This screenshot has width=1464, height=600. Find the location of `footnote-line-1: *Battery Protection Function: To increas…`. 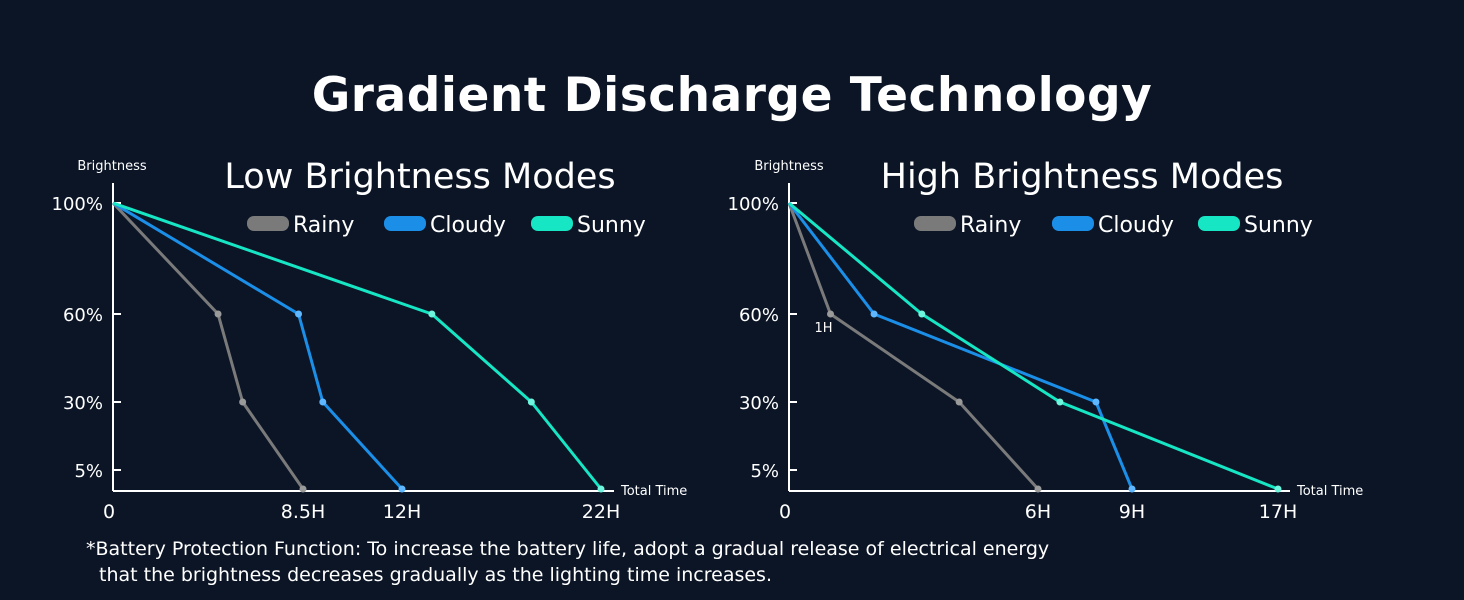

footnote-line-1: *Battery Protection Function: To increas… is located at coordinates (568, 549).